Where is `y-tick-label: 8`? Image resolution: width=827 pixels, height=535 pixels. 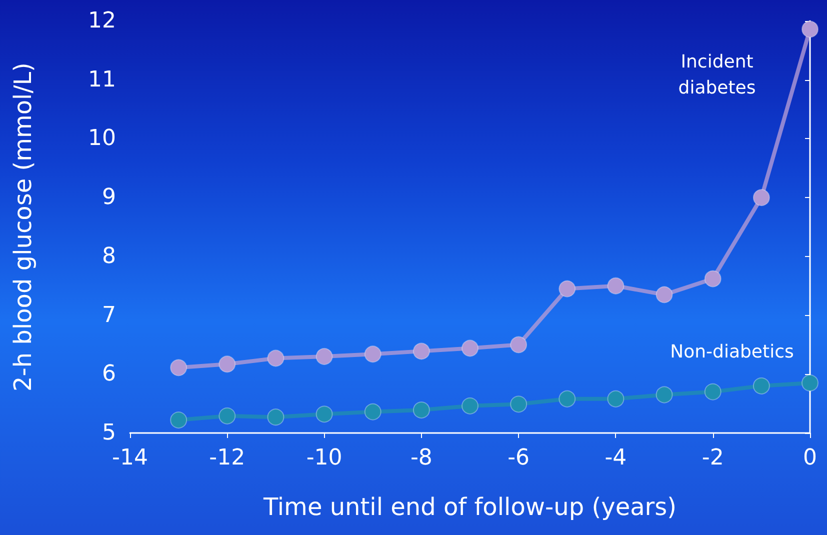 y-tick-label: 8 is located at coordinates (109, 256).